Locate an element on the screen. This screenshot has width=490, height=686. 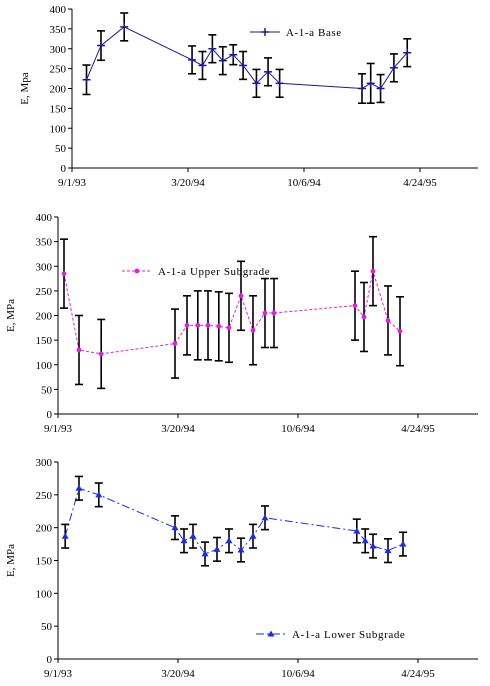
legend: A-1-a Upper Subgrade is located at coordinates (196, 272).